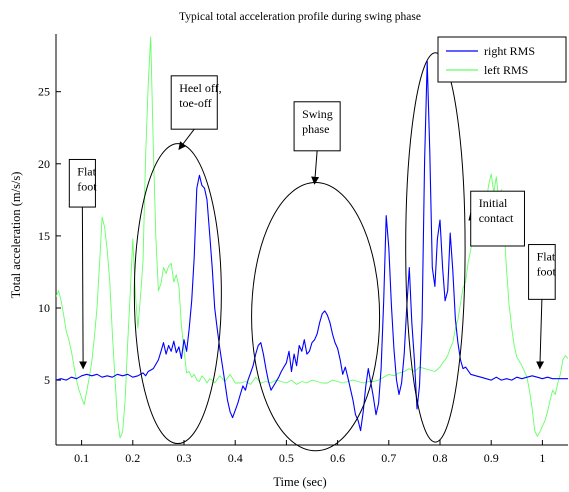  What do you see at coordinates (235, 458) in the screenshot?
I see `x-tick-label: 0.4` at bounding box center [235, 458].